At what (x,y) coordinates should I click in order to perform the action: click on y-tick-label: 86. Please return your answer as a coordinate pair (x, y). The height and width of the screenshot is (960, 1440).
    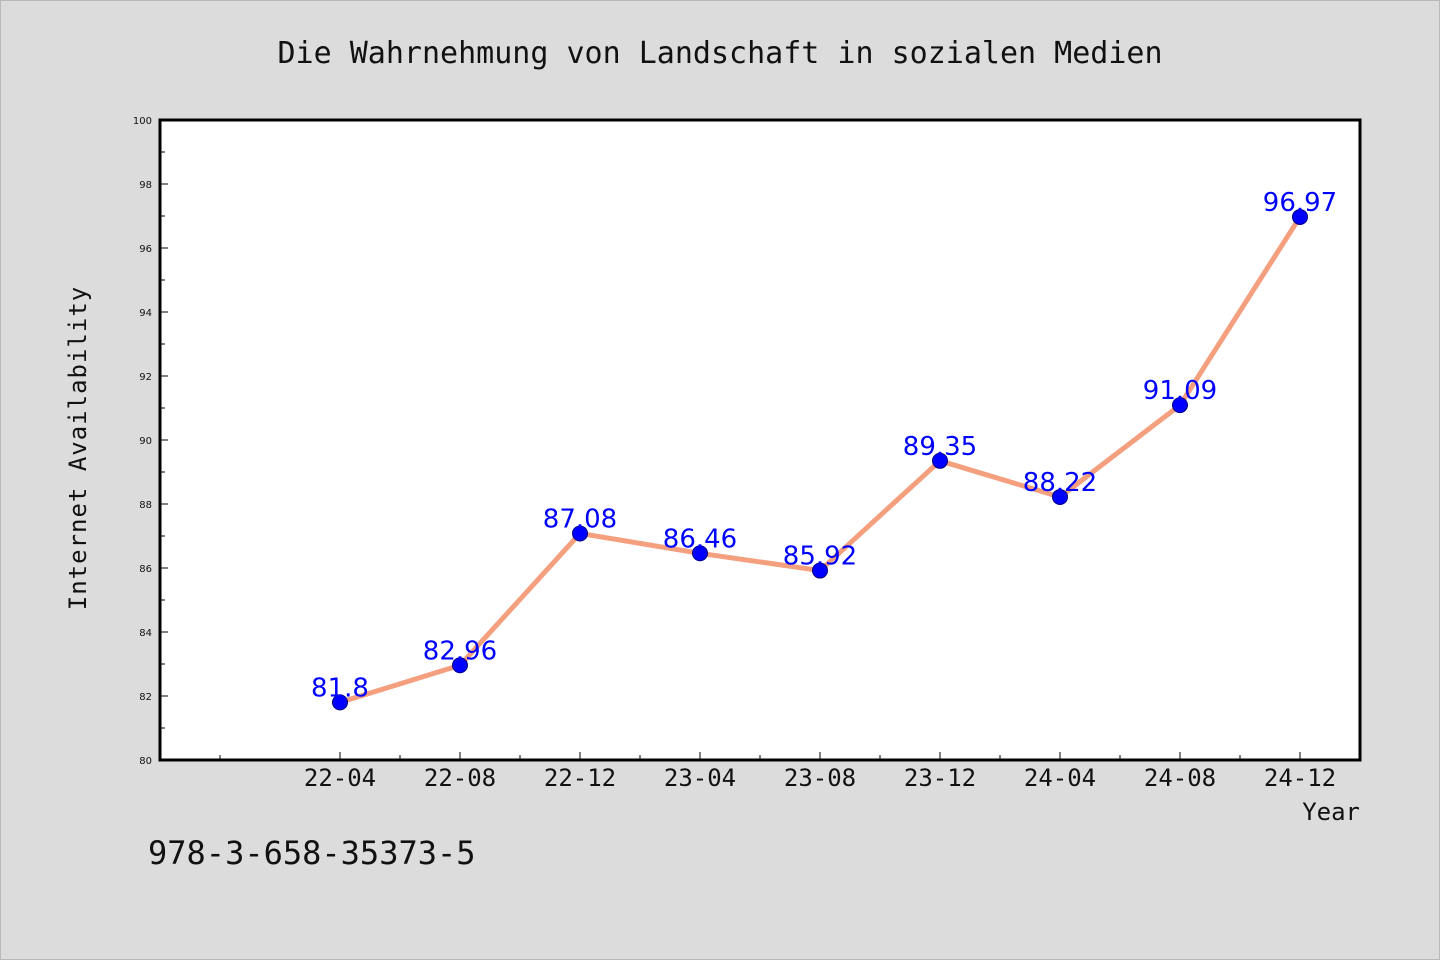
    Looking at the image, I should click on (145, 569).